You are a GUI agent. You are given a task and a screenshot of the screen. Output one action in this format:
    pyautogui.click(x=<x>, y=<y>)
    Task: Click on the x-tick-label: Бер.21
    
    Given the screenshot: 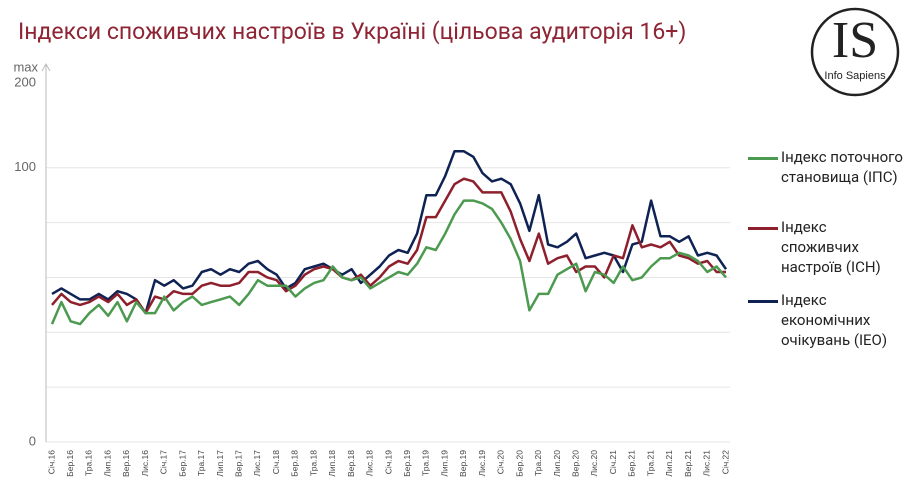 What is the action you would take?
    pyautogui.click(x=632, y=463)
    